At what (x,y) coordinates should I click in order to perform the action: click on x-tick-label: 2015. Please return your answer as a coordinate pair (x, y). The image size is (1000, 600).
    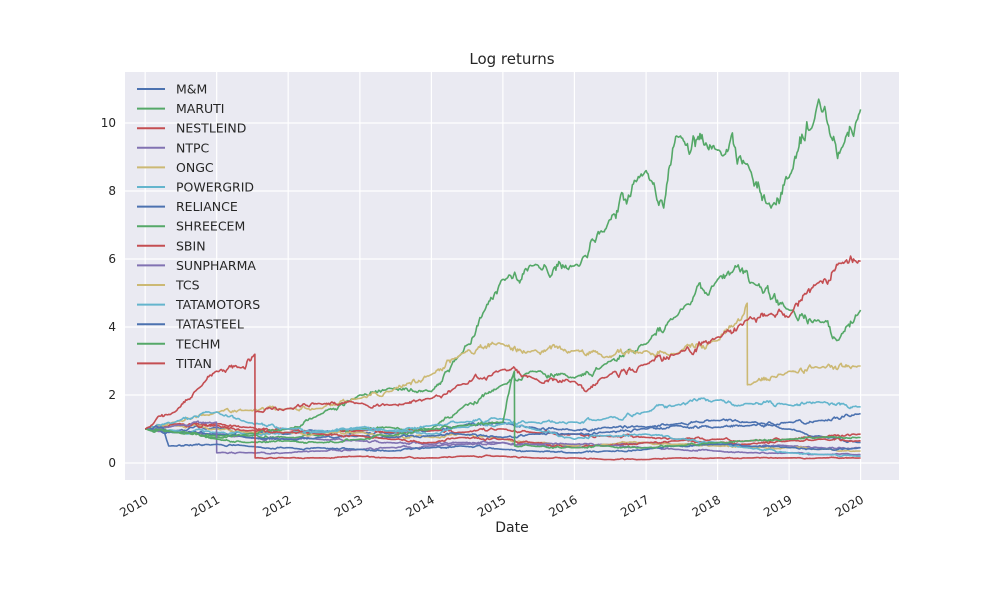
    Looking at the image, I should click on (491, 505).